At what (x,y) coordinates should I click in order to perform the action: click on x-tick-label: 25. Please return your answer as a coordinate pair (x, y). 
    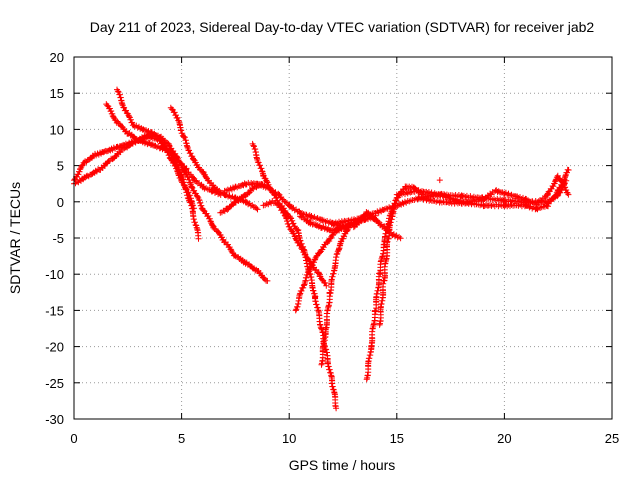
    Looking at the image, I should click on (612, 438).